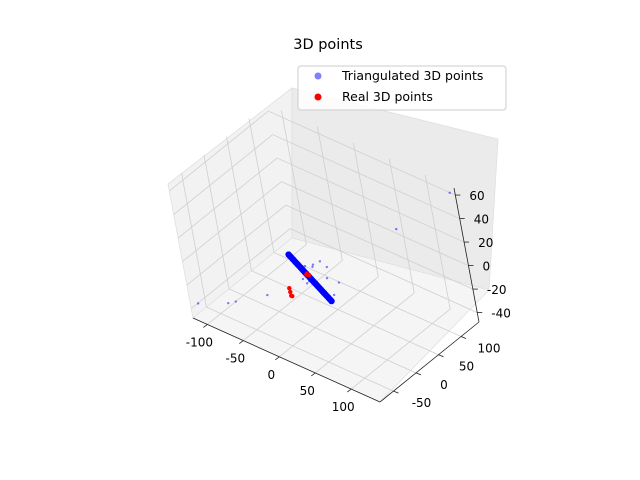 Image resolution: width=640 pixels, height=480 pixels. What do you see at coordinates (476, 196) in the screenshot?
I see `z-tick-label: 60` at bounding box center [476, 196].